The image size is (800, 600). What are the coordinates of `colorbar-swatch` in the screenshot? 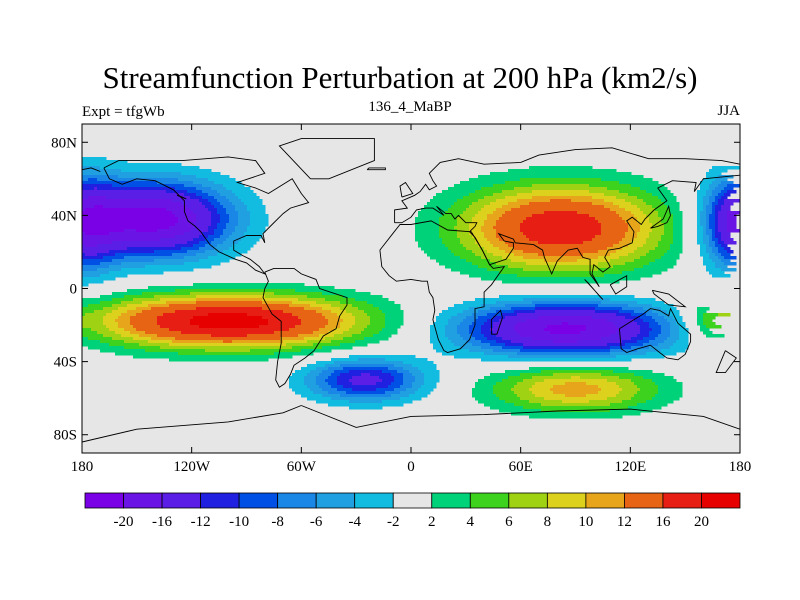 It's located at (451, 500).